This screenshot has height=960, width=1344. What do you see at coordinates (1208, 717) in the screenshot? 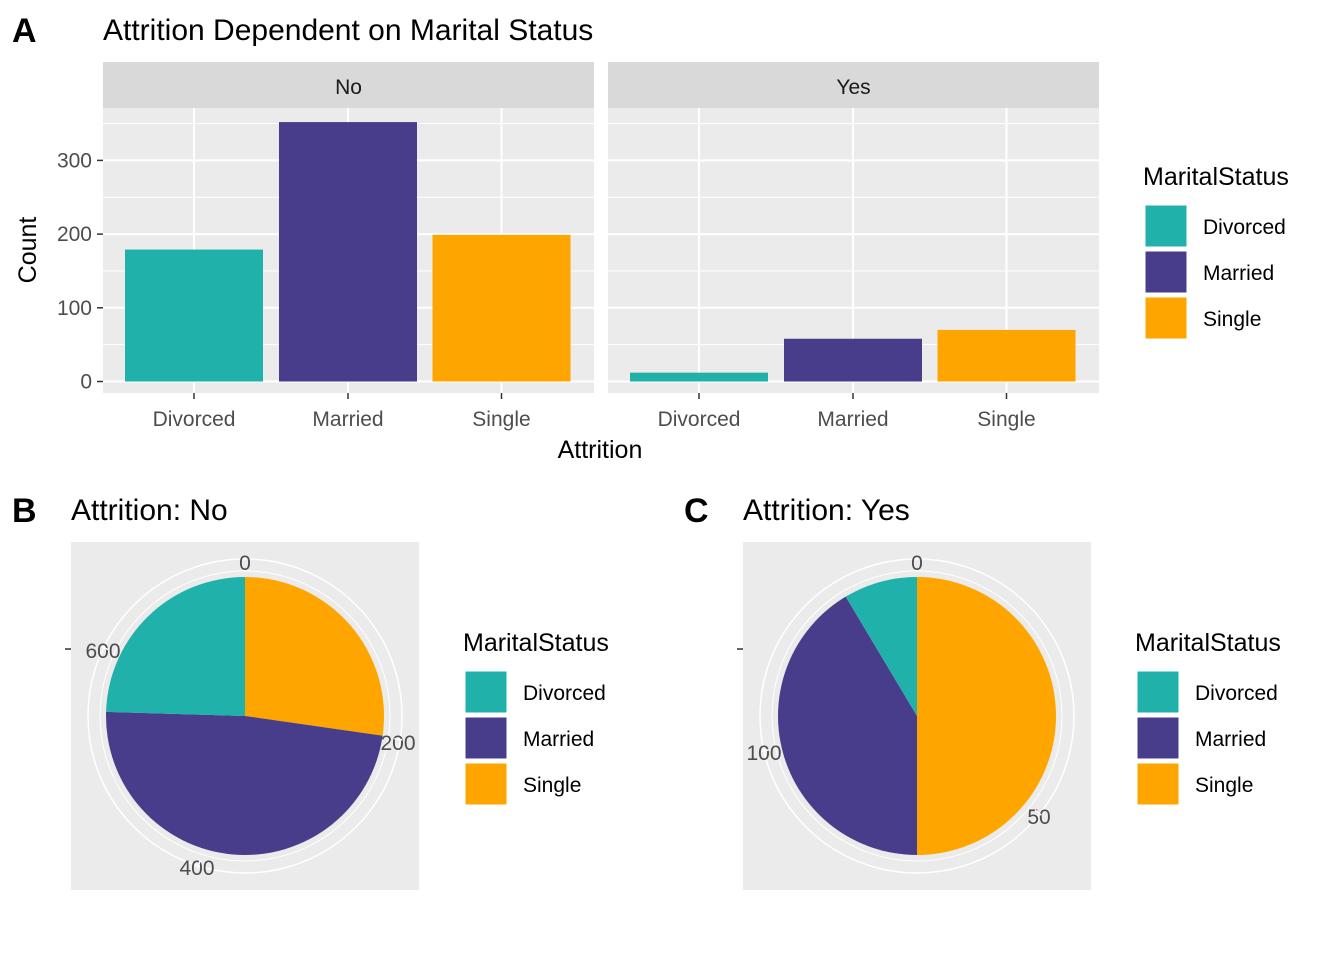
I see `legend-c: MaritalStatus Divorced Married Single` at bounding box center [1208, 717].